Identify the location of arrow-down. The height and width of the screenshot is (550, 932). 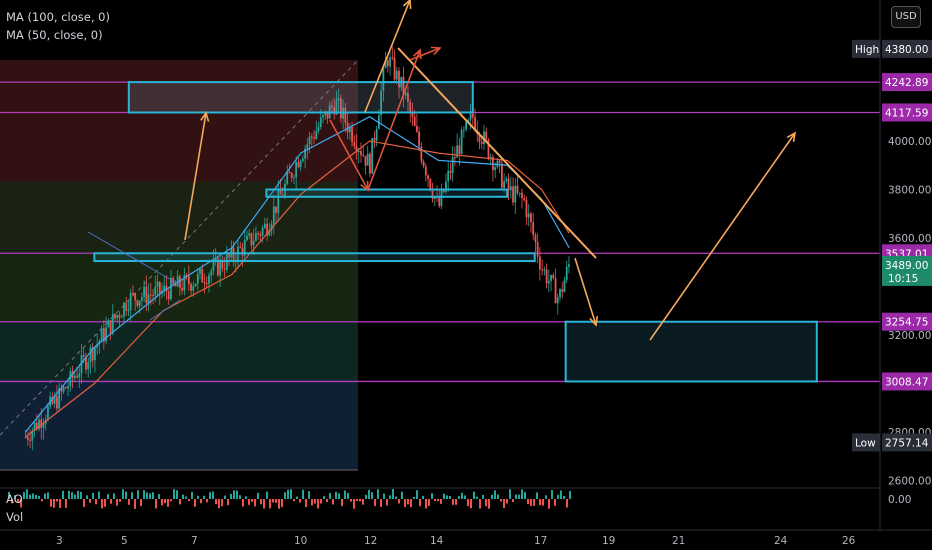
(585, 291).